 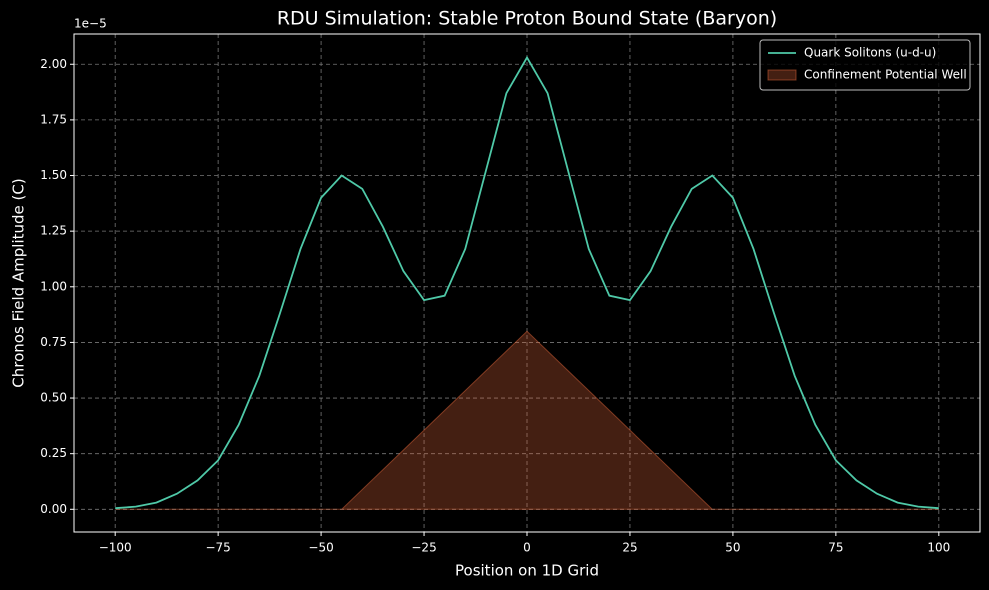 What do you see at coordinates (53, 509) in the screenshot?
I see `y-tick-label: 0.00` at bounding box center [53, 509].